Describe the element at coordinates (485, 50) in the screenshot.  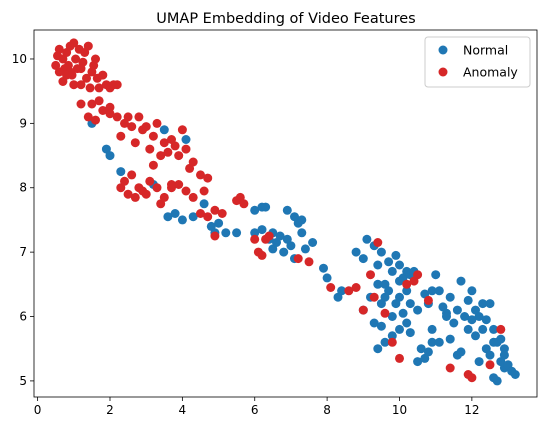
I see `legend-label-normal: Normal` at that location.